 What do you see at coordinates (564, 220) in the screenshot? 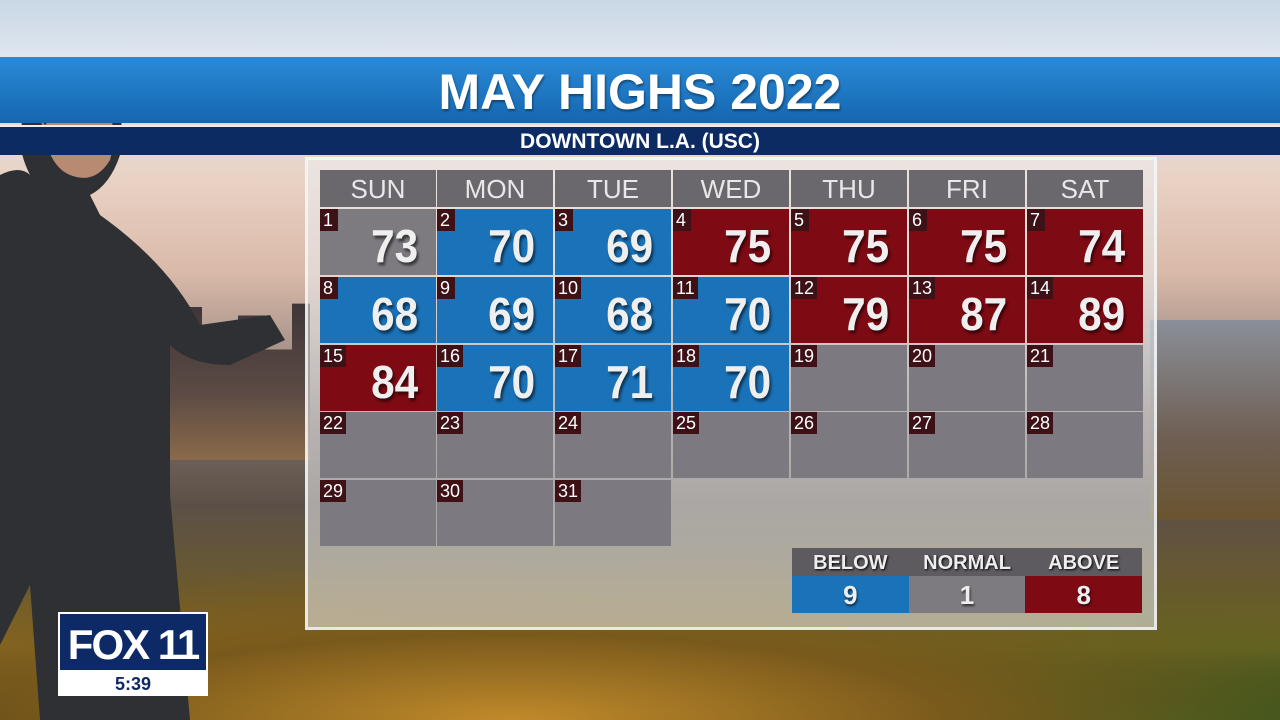
I see `day-number: 3` at bounding box center [564, 220].